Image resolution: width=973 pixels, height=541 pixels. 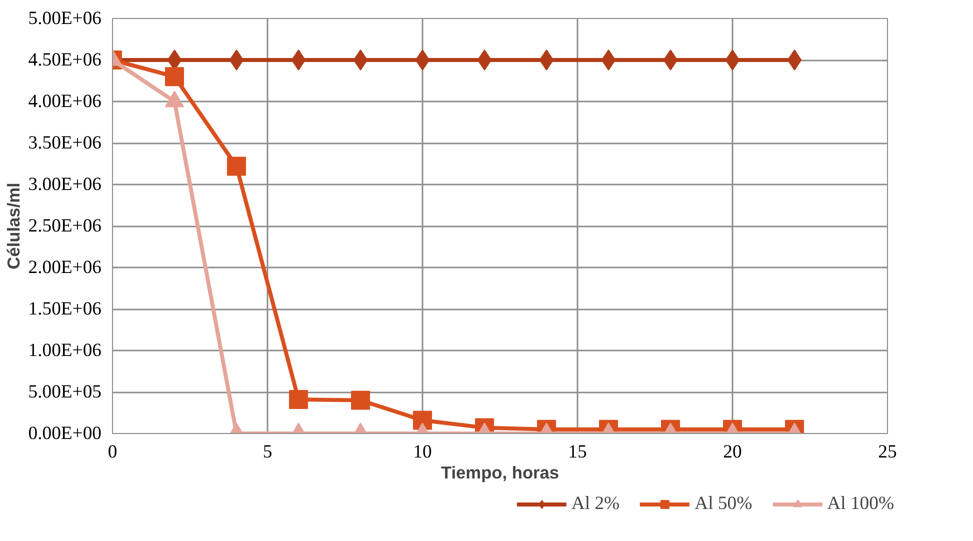 What do you see at coordinates (65, 101) in the screenshot?
I see `y-tick-label: 4.00E+06` at bounding box center [65, 101].